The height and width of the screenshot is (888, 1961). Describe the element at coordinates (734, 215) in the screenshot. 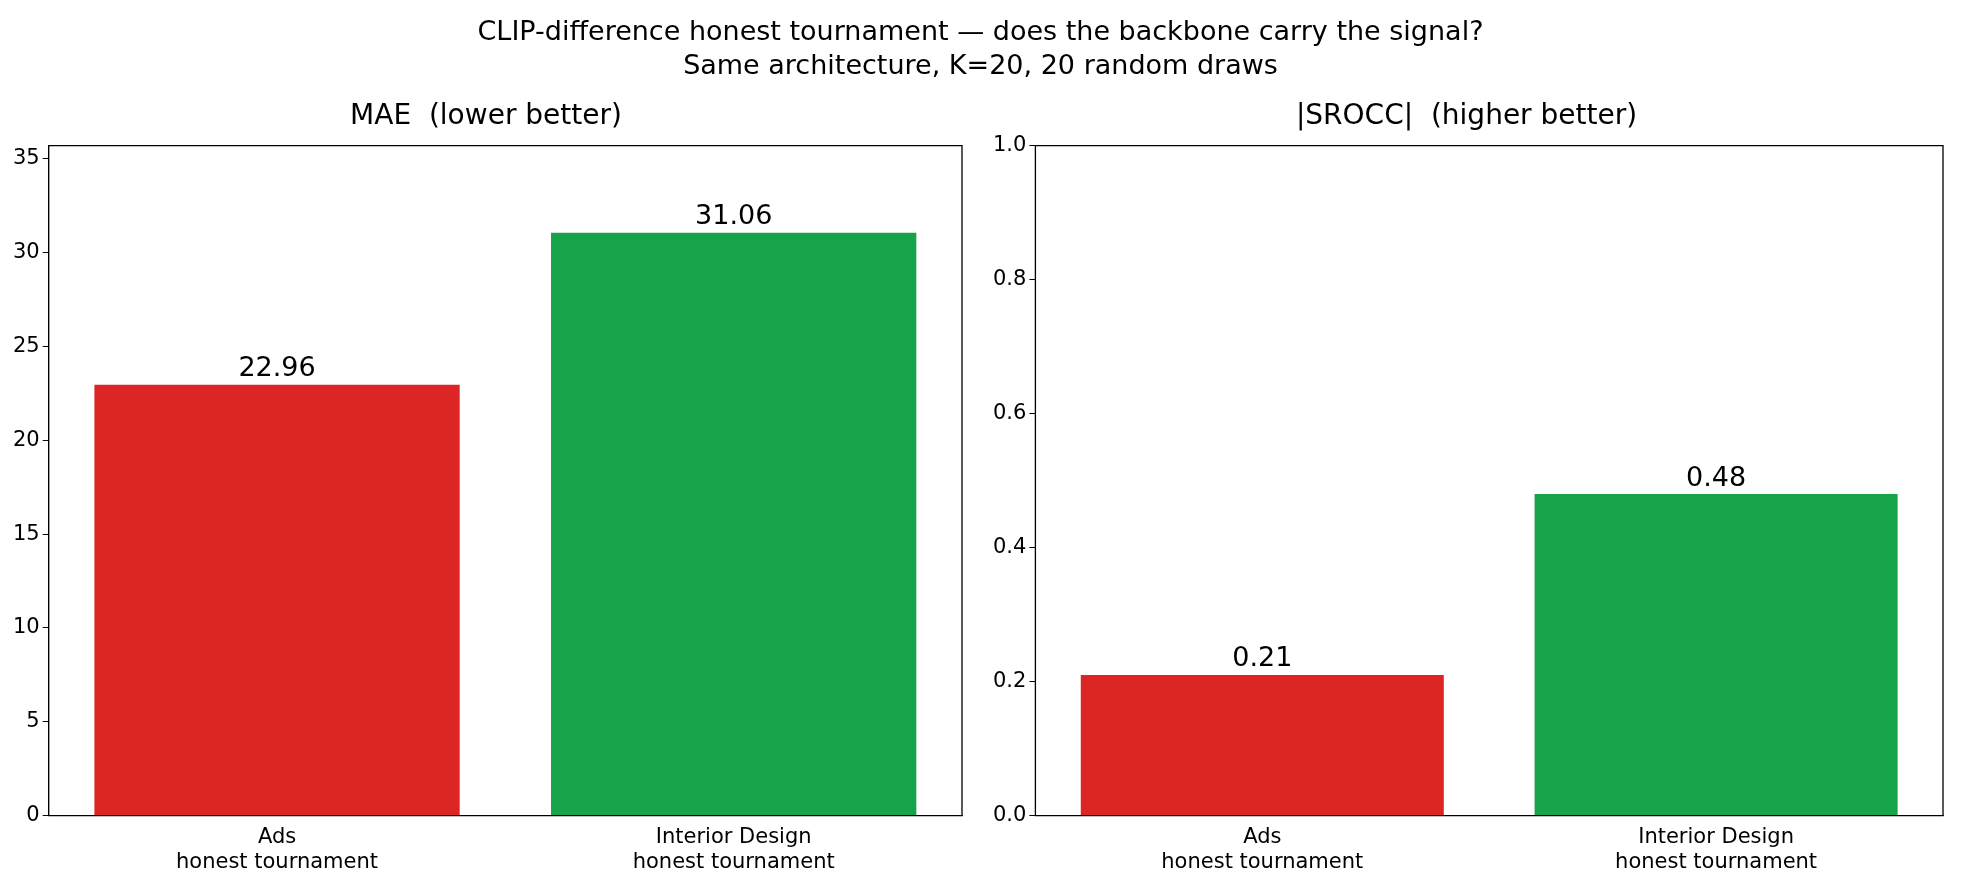

I see `data-label: 31.06` at that location.